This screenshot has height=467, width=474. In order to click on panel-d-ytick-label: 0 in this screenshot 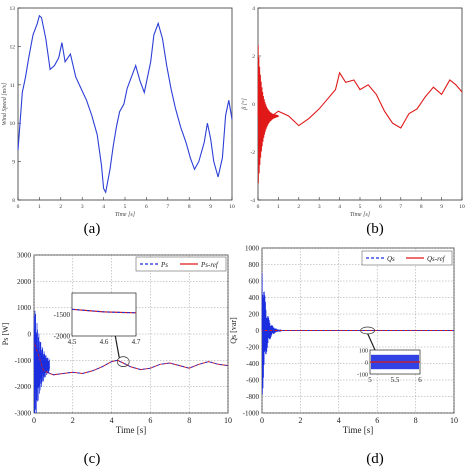, I will do `click(258, 331)`.